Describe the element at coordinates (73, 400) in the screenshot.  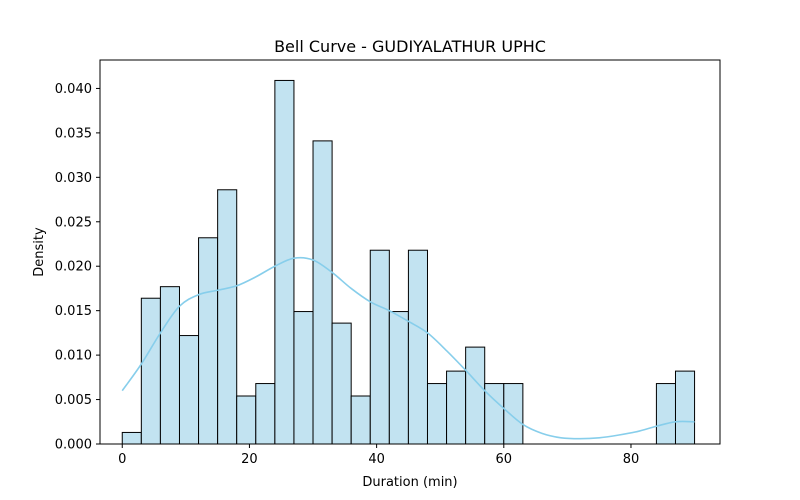
I see `y-tick-label: 0.005` at that location.